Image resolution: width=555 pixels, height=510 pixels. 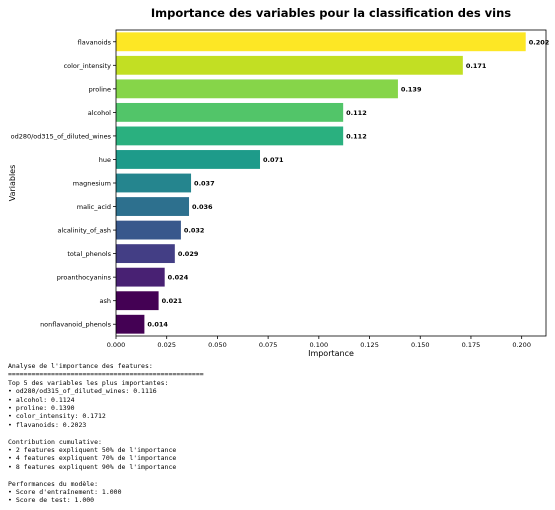 What do you see at coordinates (140, 277) in the screenshot?
I see `bar-proanthocyanins` at bounding box center [140, 277].